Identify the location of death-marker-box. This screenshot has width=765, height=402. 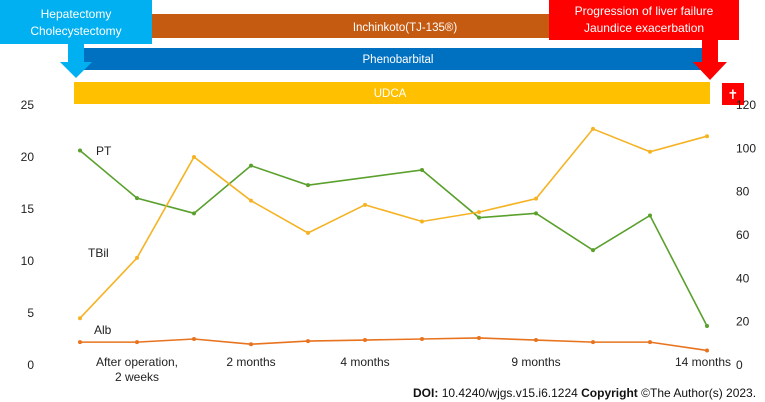
(733, 94).